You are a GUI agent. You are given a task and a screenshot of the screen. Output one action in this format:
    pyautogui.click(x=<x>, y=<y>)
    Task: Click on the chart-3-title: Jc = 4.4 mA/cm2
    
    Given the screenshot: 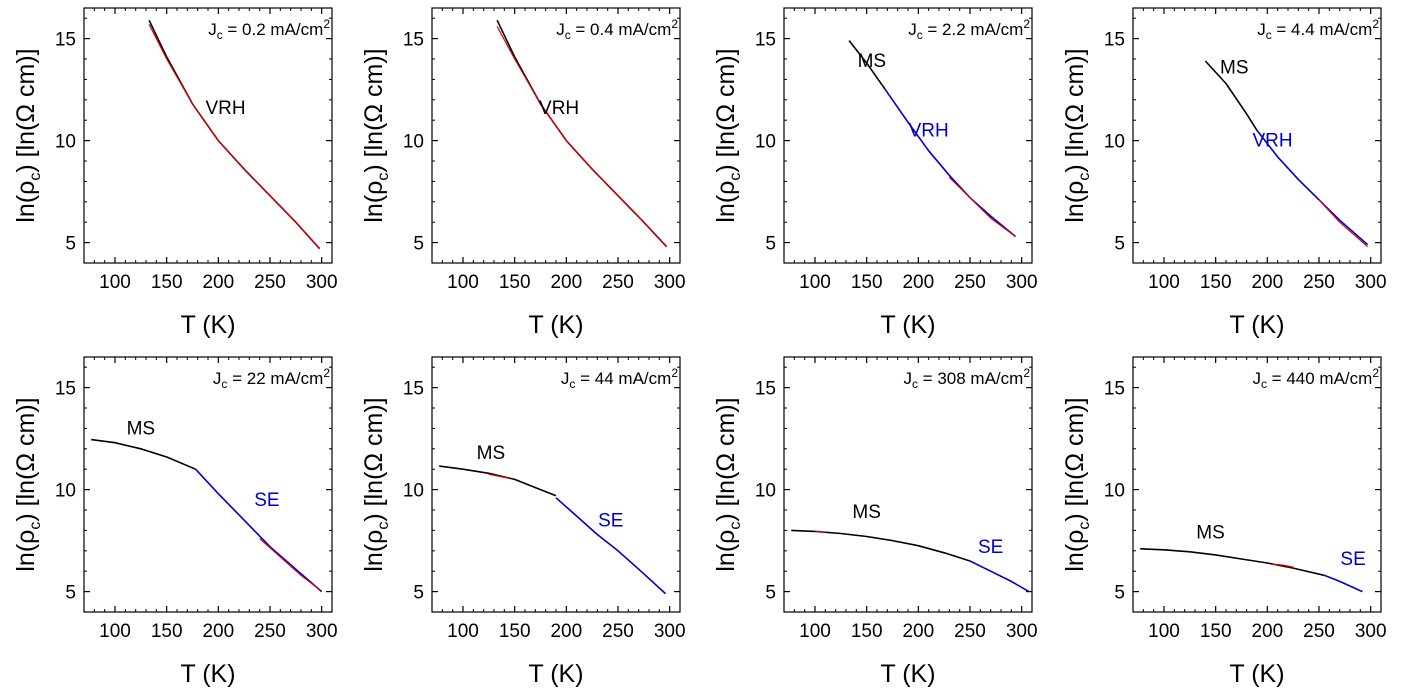 What is the action you would take?
    pyautogui.click(x=1318, y=29)
    